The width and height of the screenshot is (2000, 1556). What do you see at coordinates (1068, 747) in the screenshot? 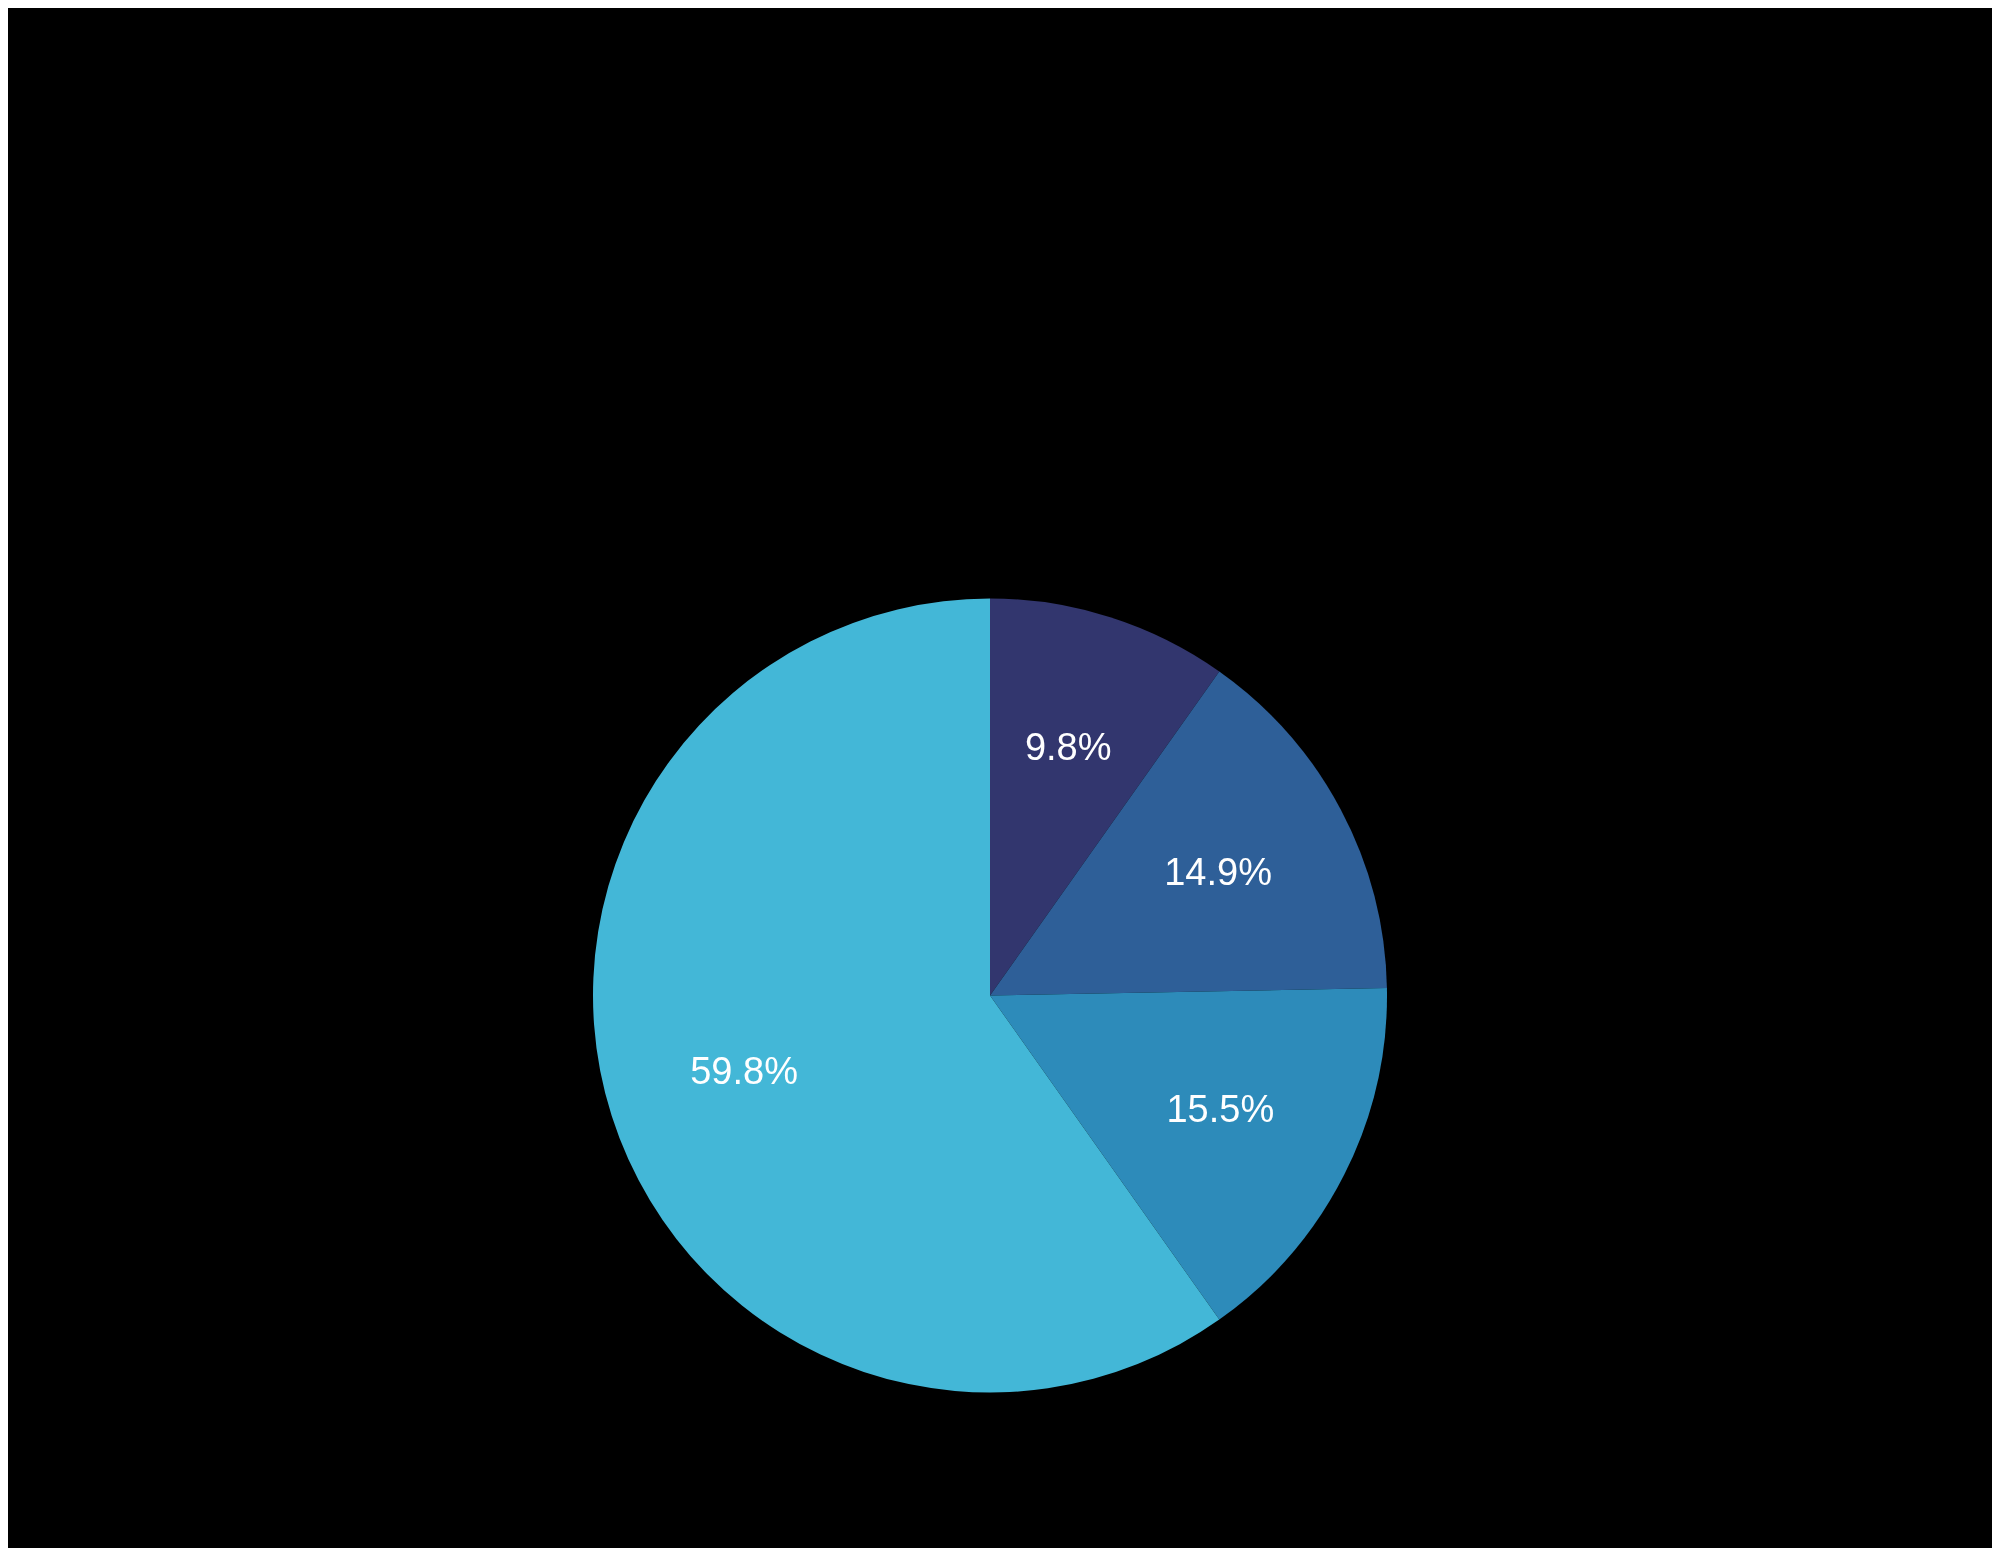
I see `data-label: 9.8%` at bounding box center [1068, 747].